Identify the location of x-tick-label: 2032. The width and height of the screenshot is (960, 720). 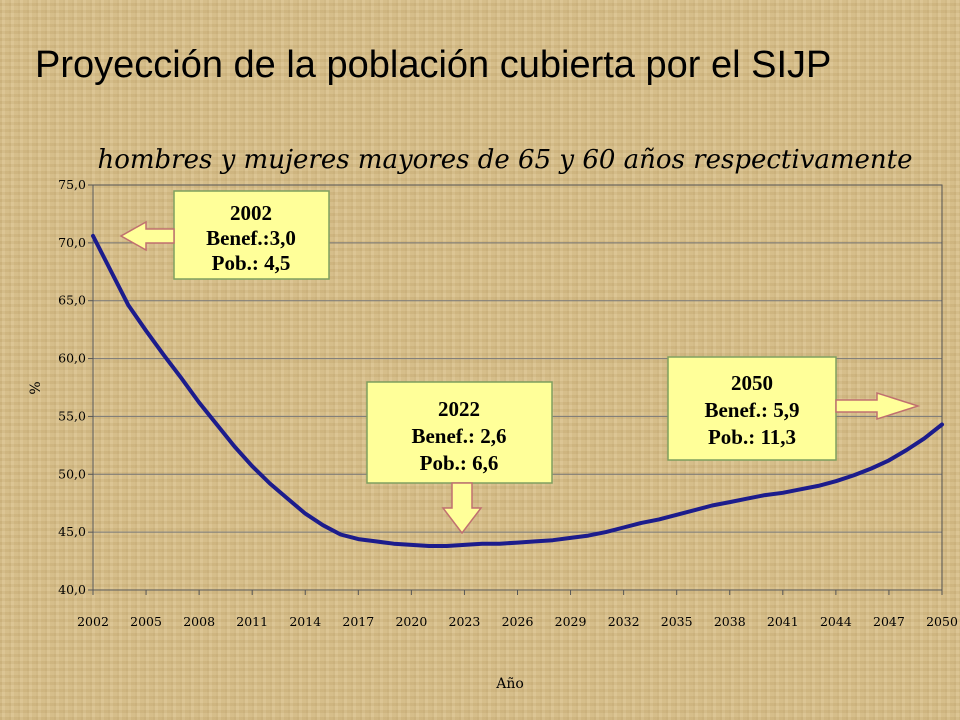
(624, 621).